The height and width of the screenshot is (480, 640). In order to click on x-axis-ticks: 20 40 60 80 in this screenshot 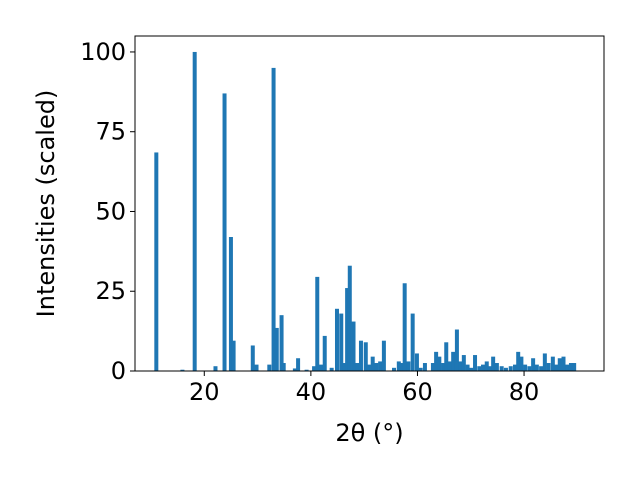, I will do `click(364, 388)`.